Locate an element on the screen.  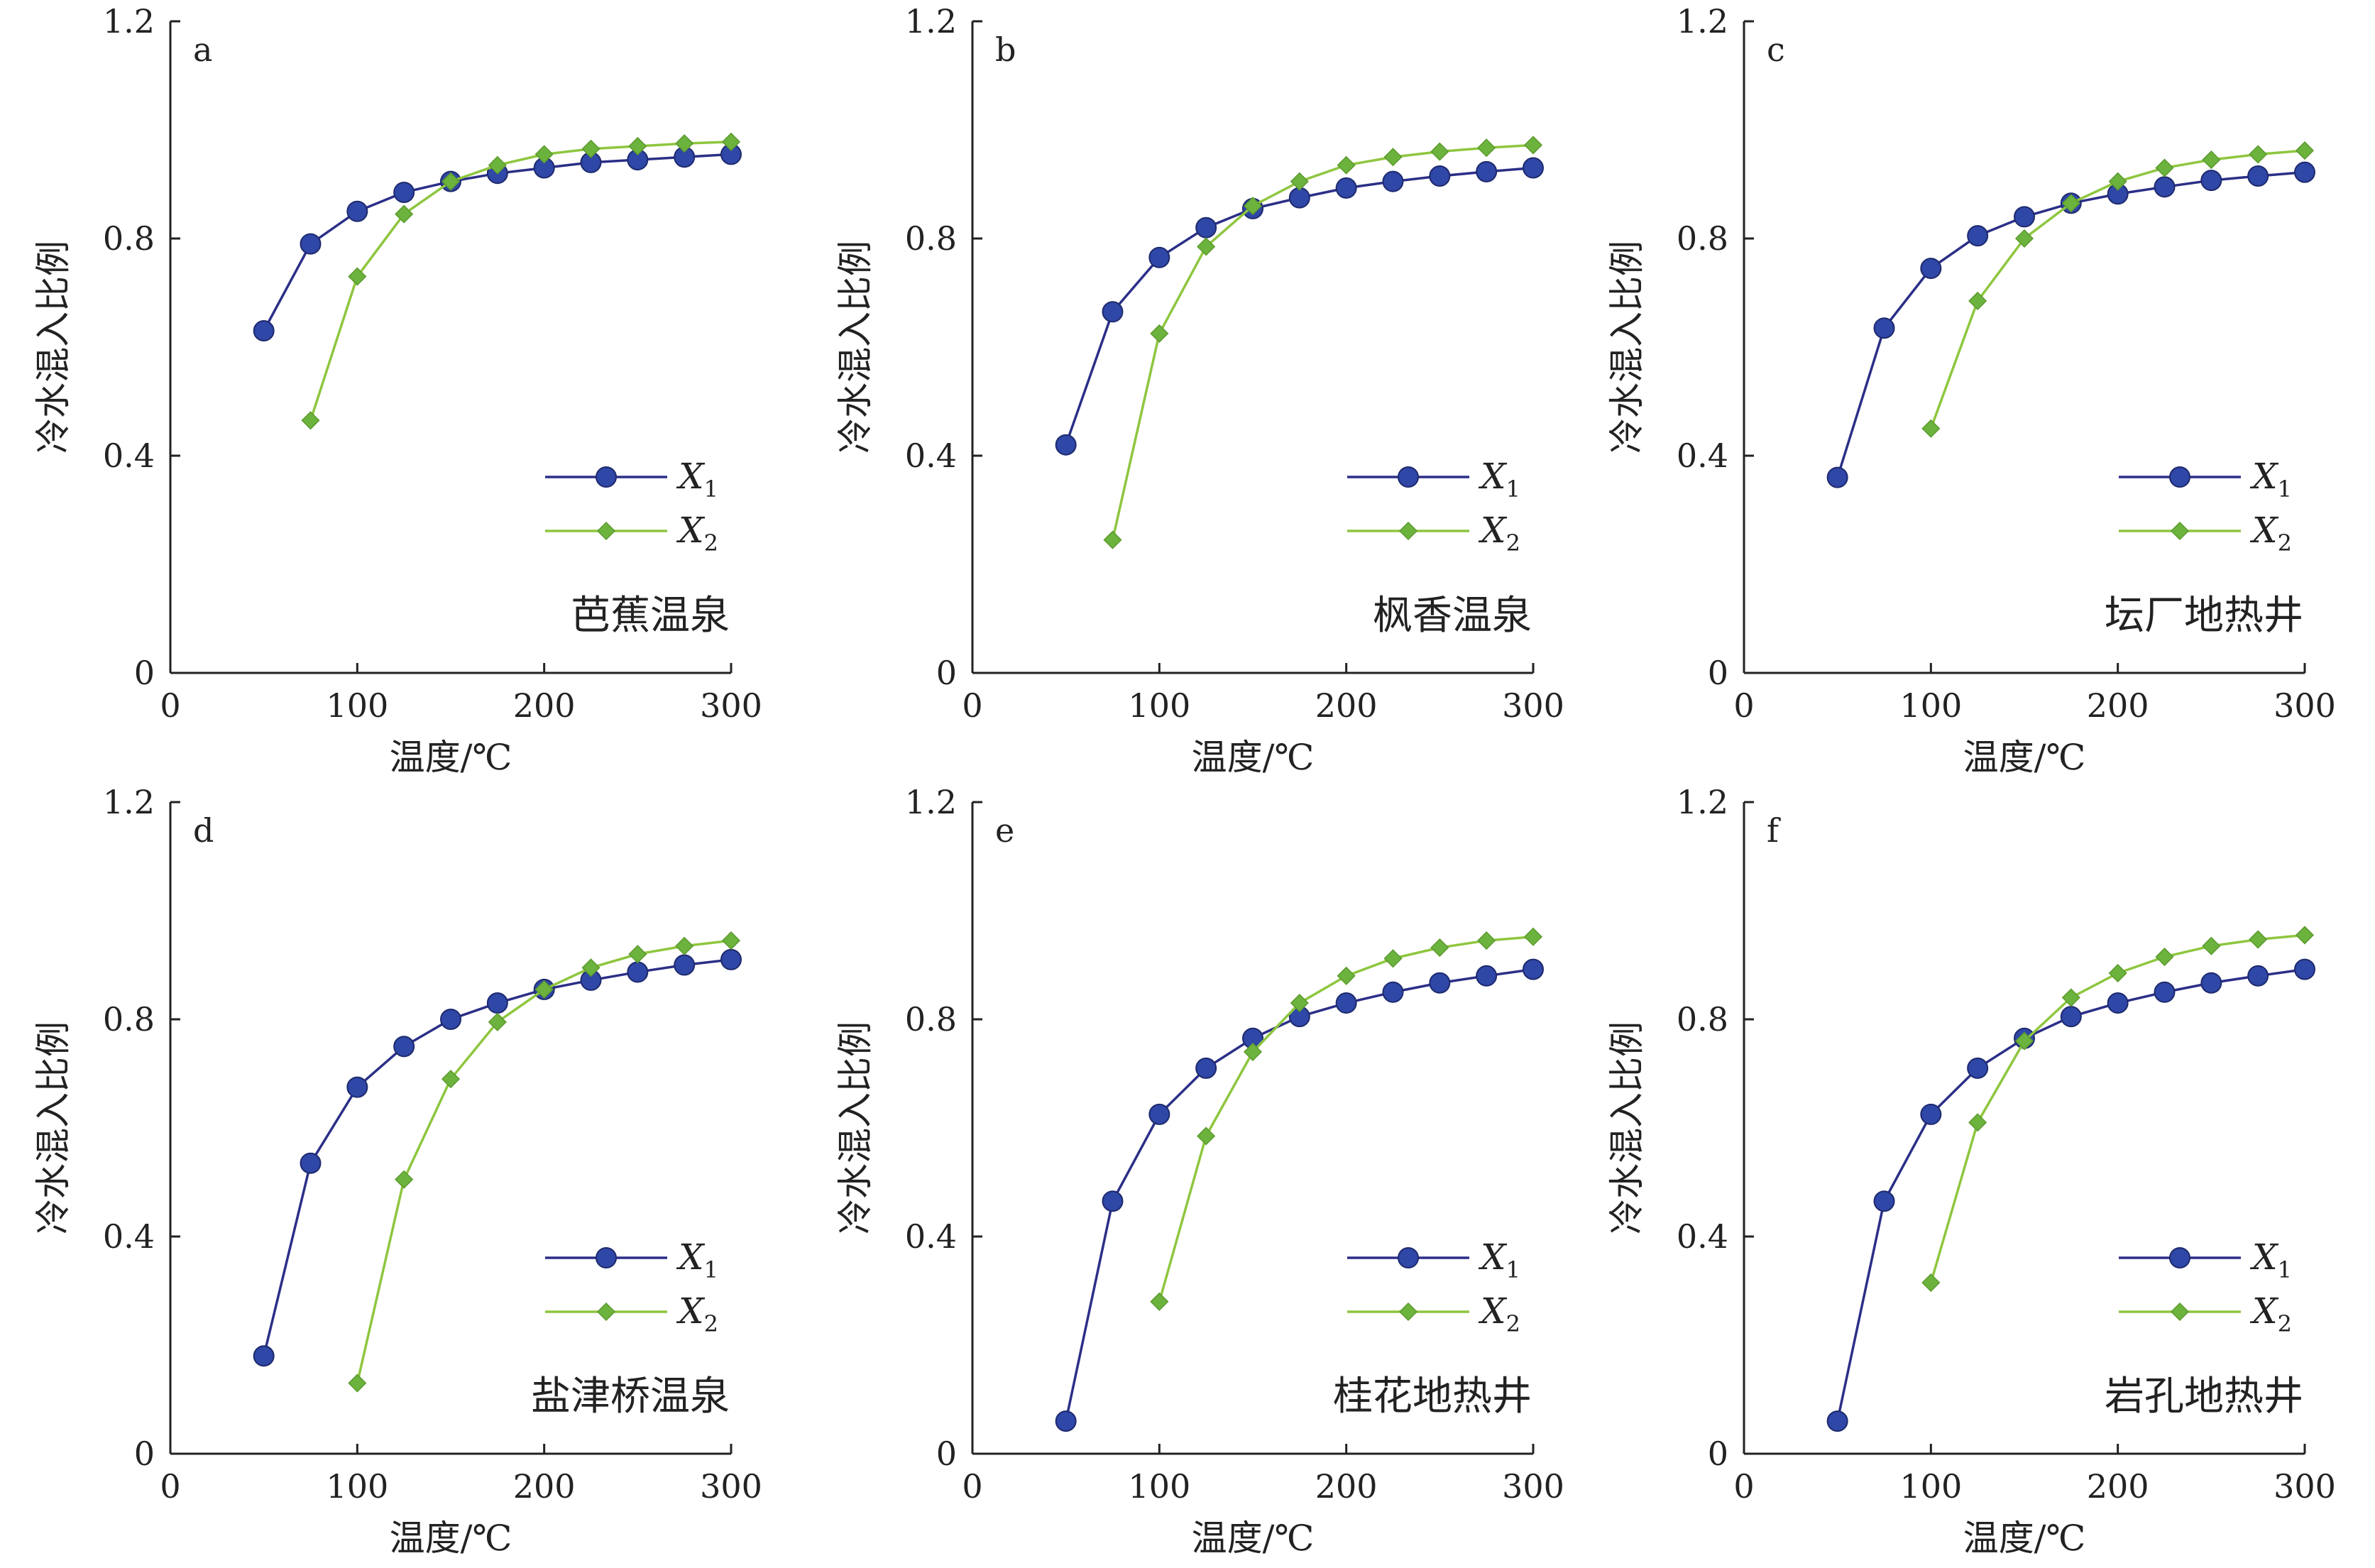
series-line-x1 is located at coordinates (2070, 1194).